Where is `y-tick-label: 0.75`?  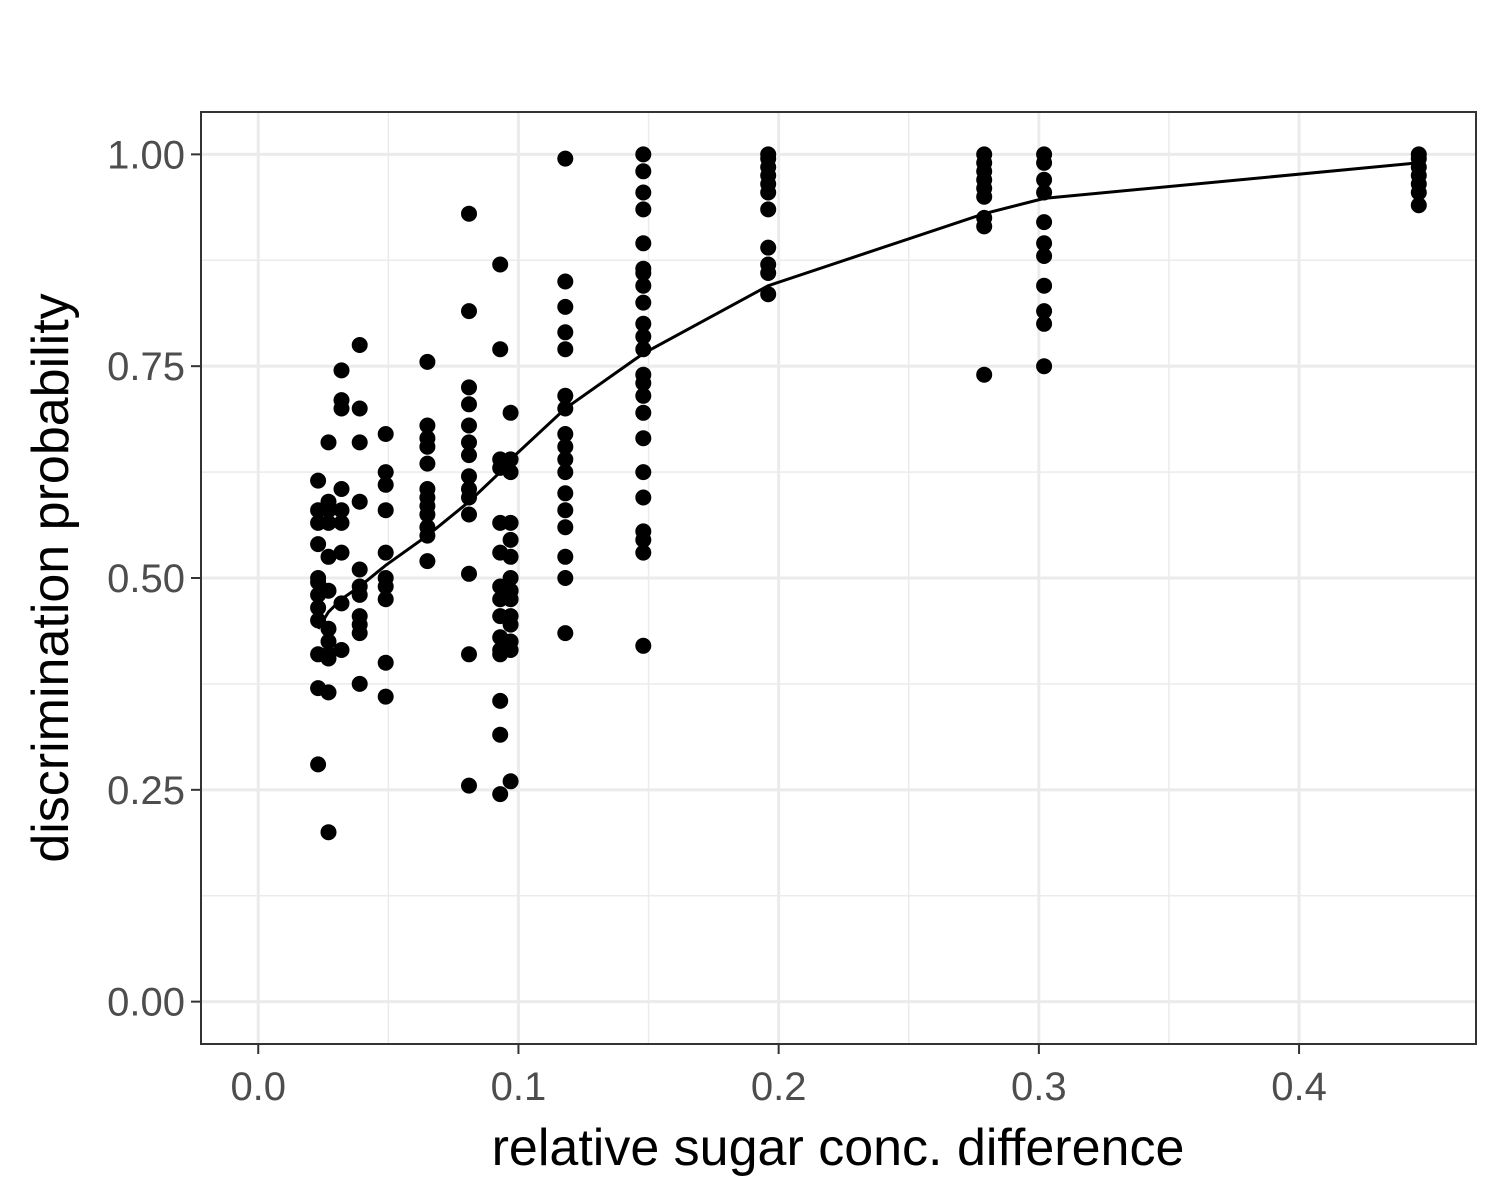
y-tick-label: 0.75 is located at coordinates (146, 367).